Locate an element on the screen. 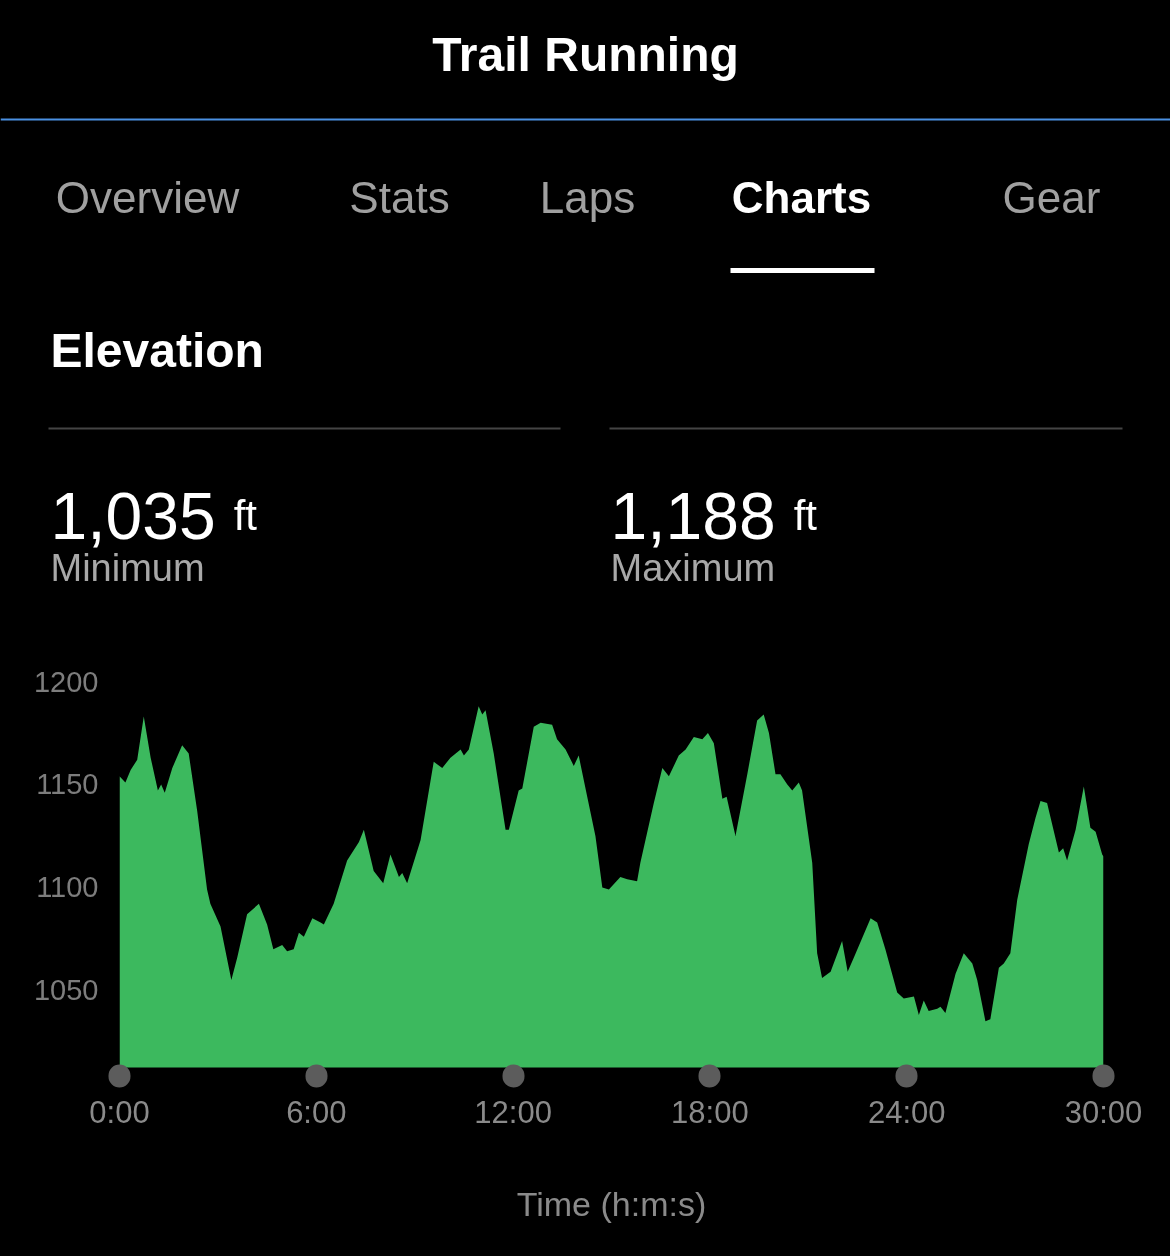 Image resolution: width=1170 pixels, height=1256 pixels. text: Charts is located at coordinates (801, 197).